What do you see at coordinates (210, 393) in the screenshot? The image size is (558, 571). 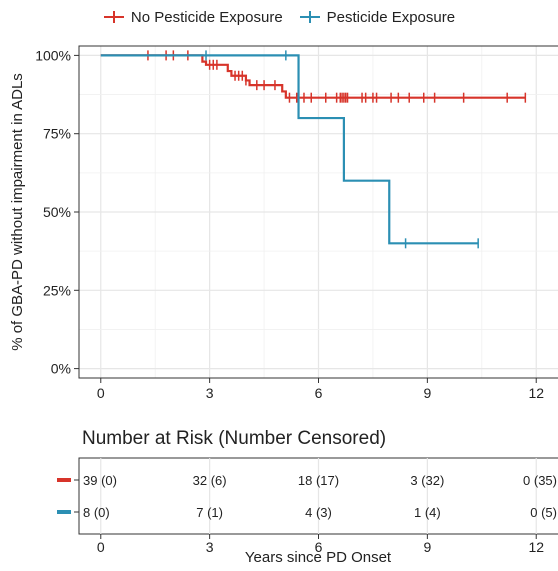 I see `x-tick-label: 3` at bounding box center [210, 393].